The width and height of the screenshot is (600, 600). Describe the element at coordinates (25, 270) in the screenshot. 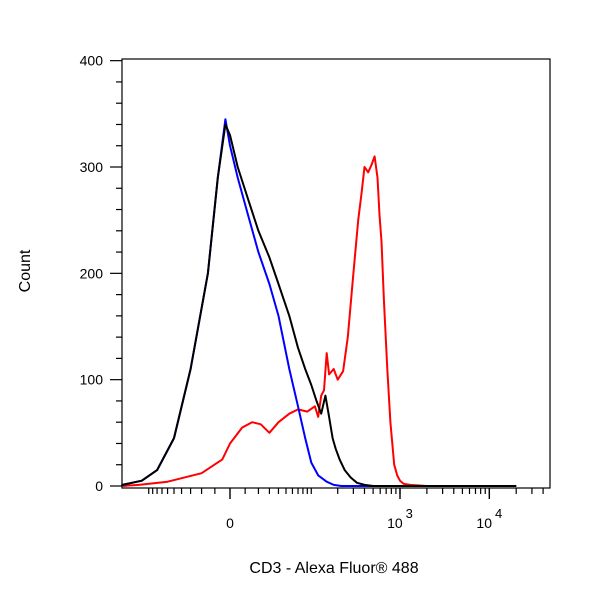

I see `y-axis-title: Count` at that location.